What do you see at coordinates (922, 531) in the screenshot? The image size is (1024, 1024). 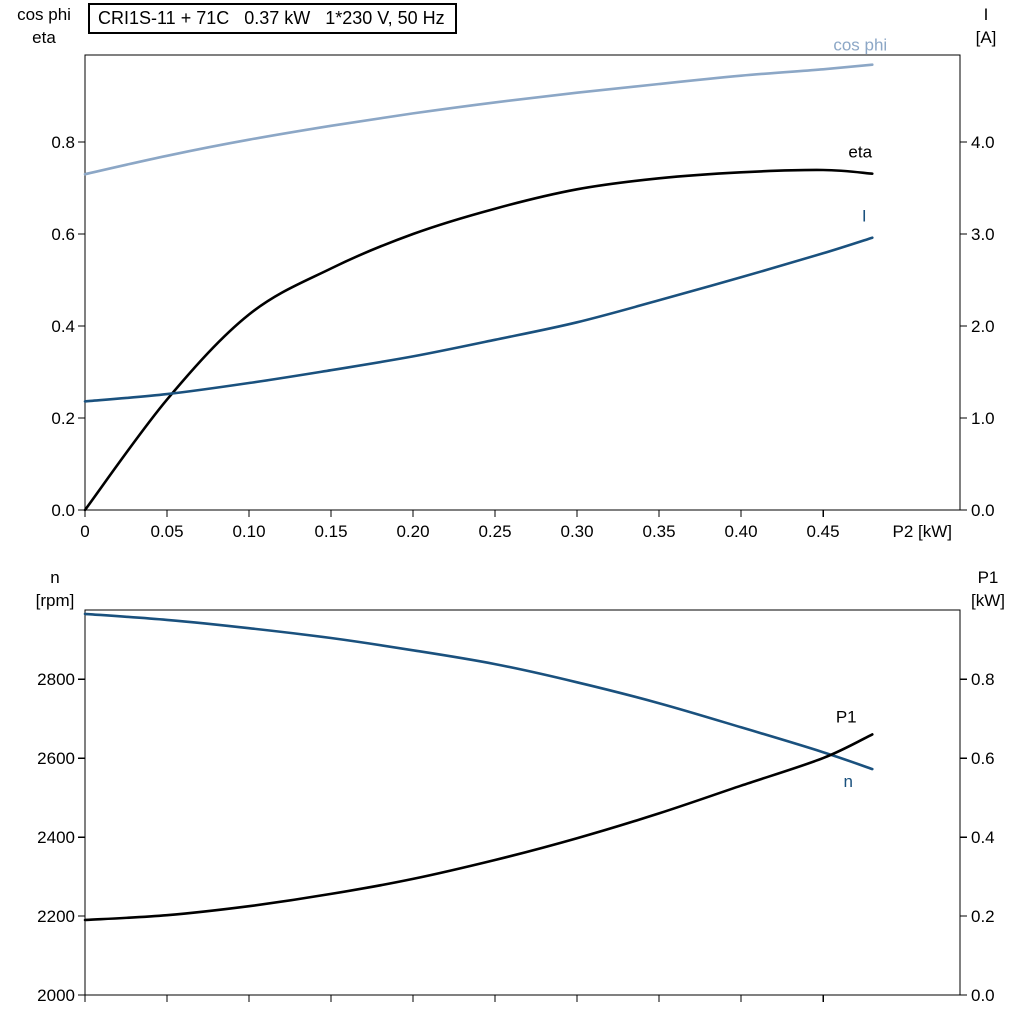 I see `x-axis-label: P2 [kW]` at bounding box center [922, 531].